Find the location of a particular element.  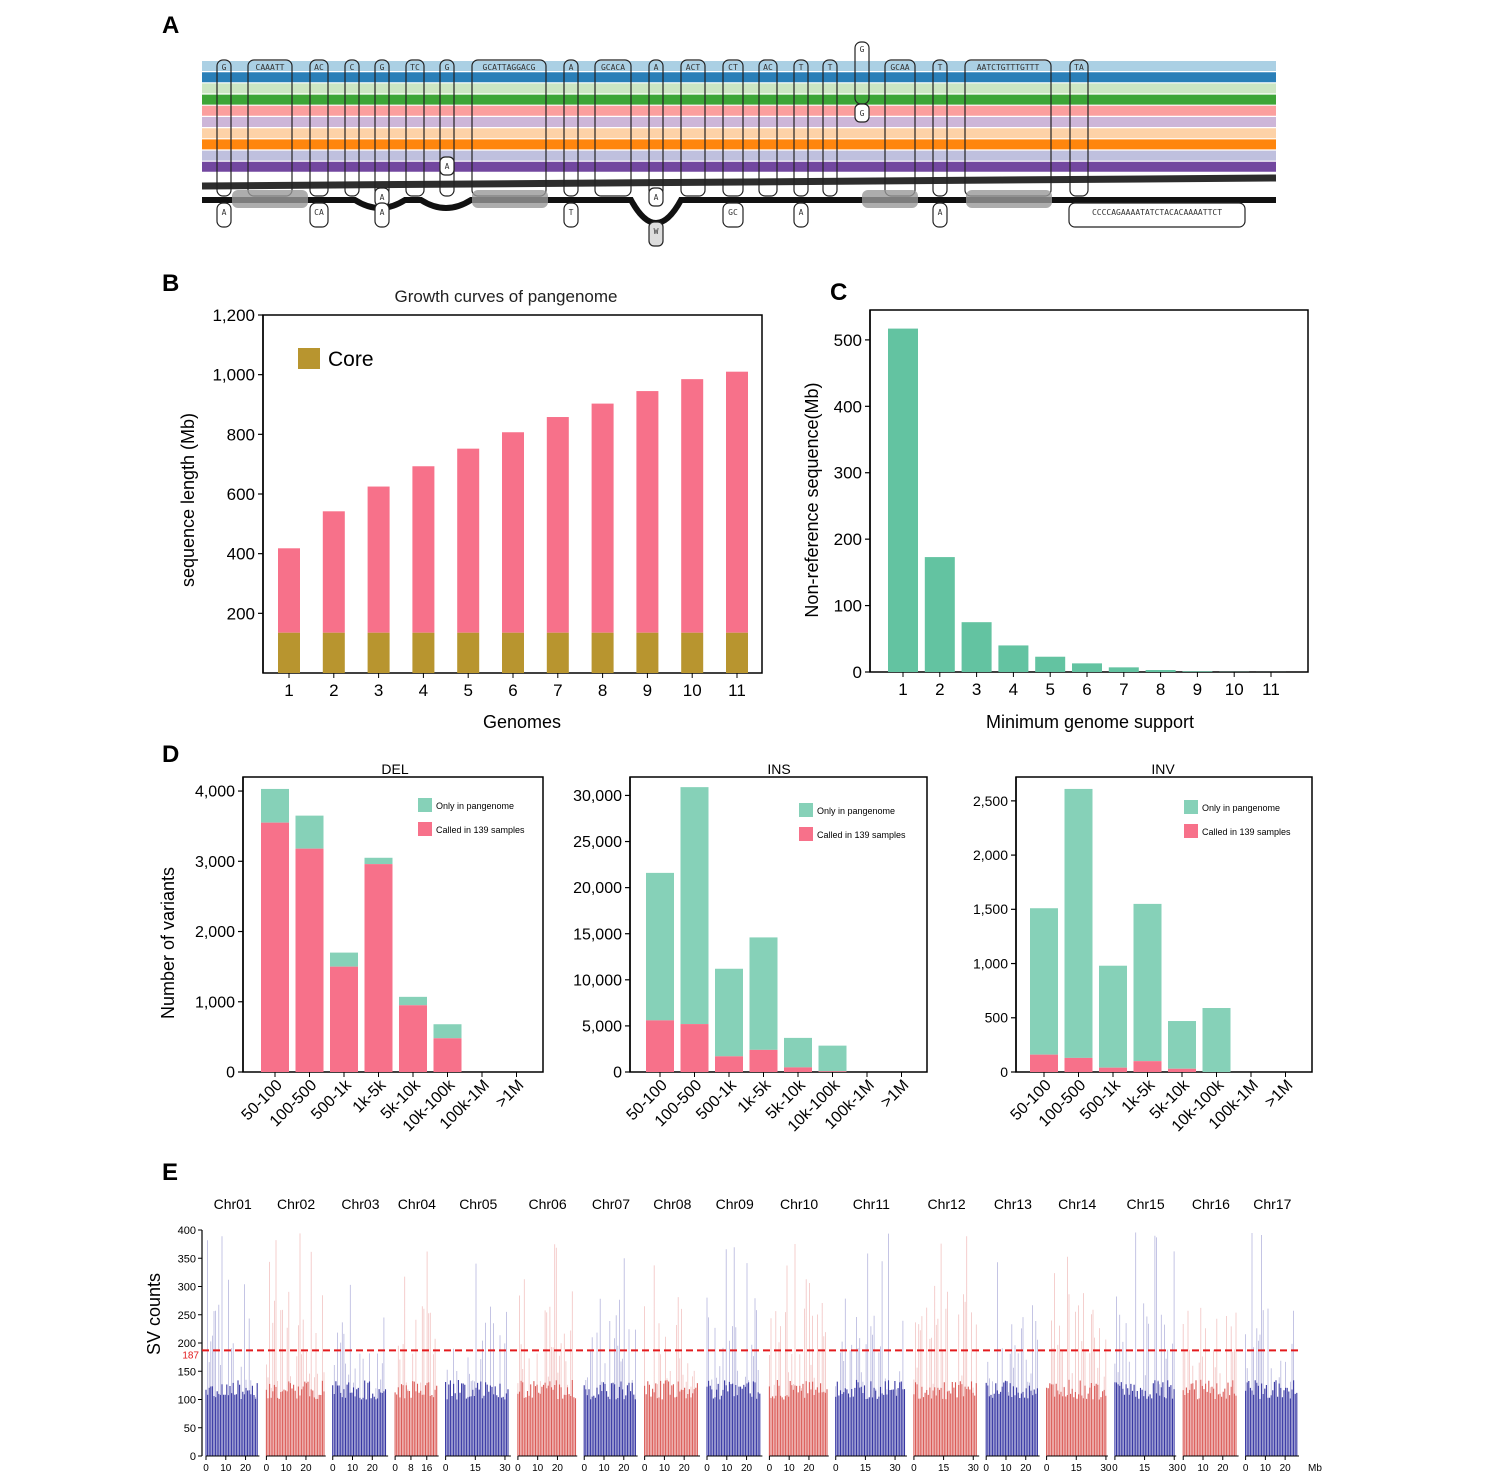

chart-e-chrom-label: Chr08 is located at coordinates (672, 1204).